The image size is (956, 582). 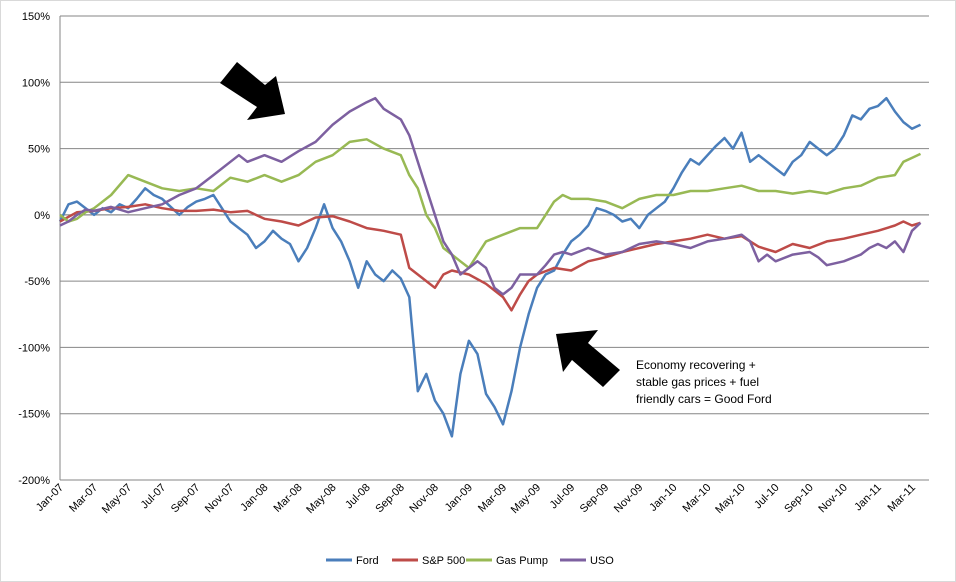 What do you see at coordinates (799, 499) in the screenshot?
I see `x-tick-label: Sep-10` at bounding box center [799, 499].